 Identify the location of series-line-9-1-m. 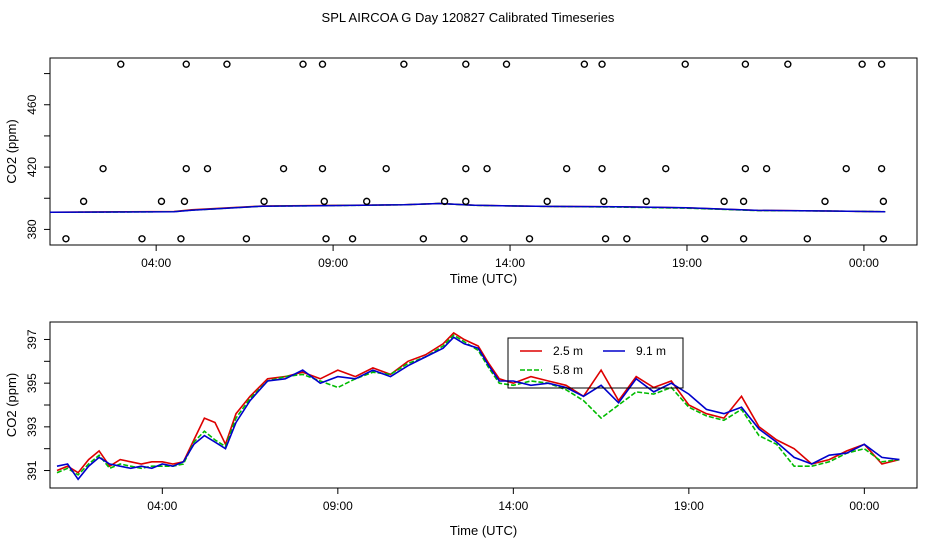
(467, 208).